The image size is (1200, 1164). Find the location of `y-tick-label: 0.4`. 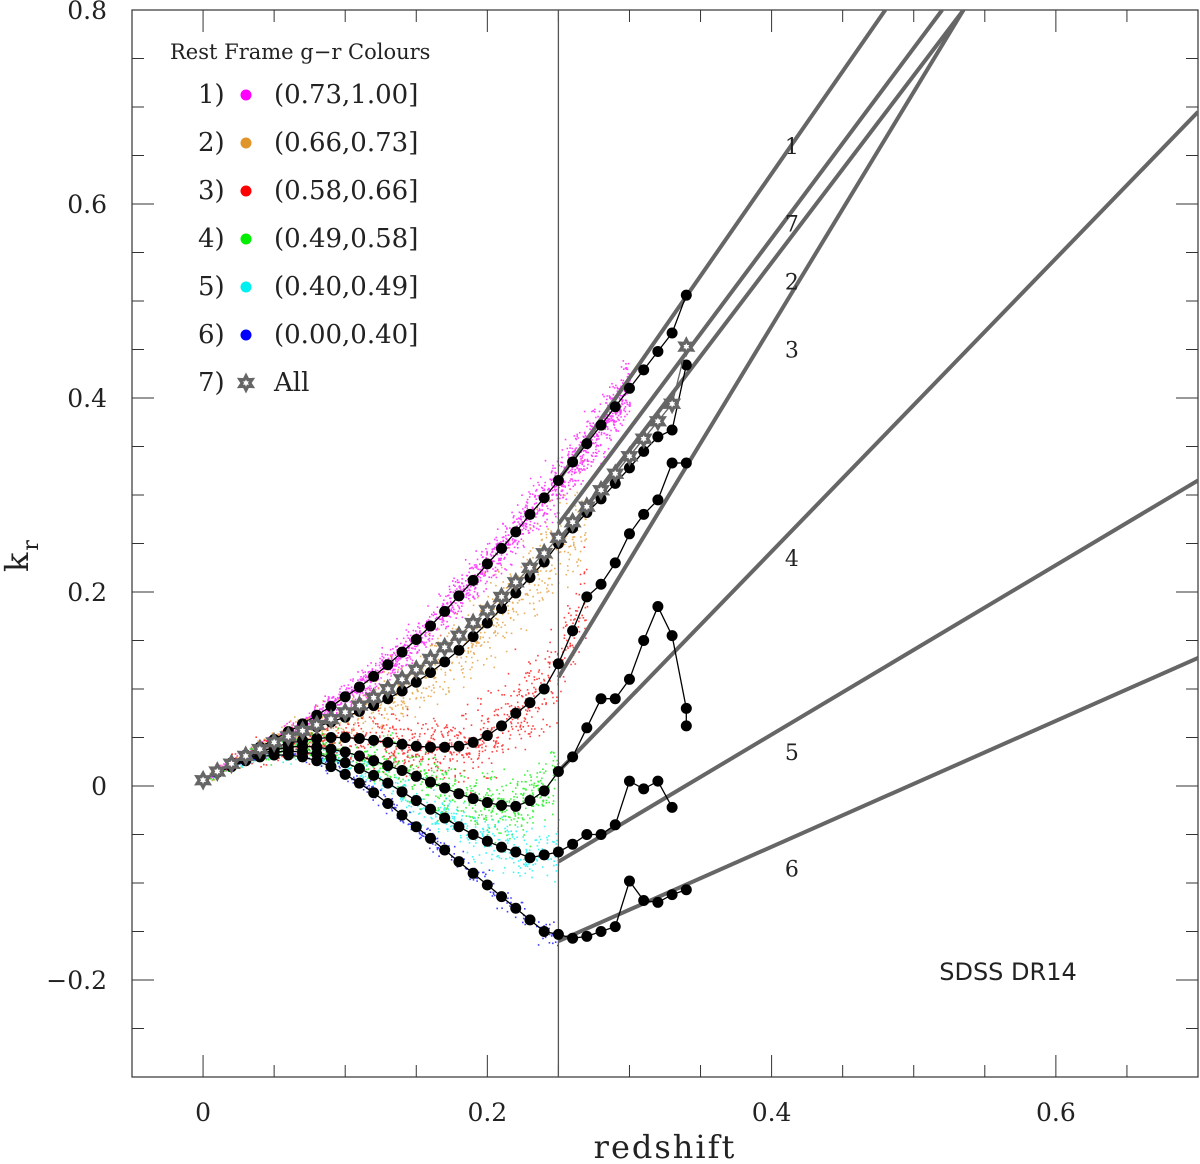

y-tick-label: 0.4 is located at coordinates (87, 398).